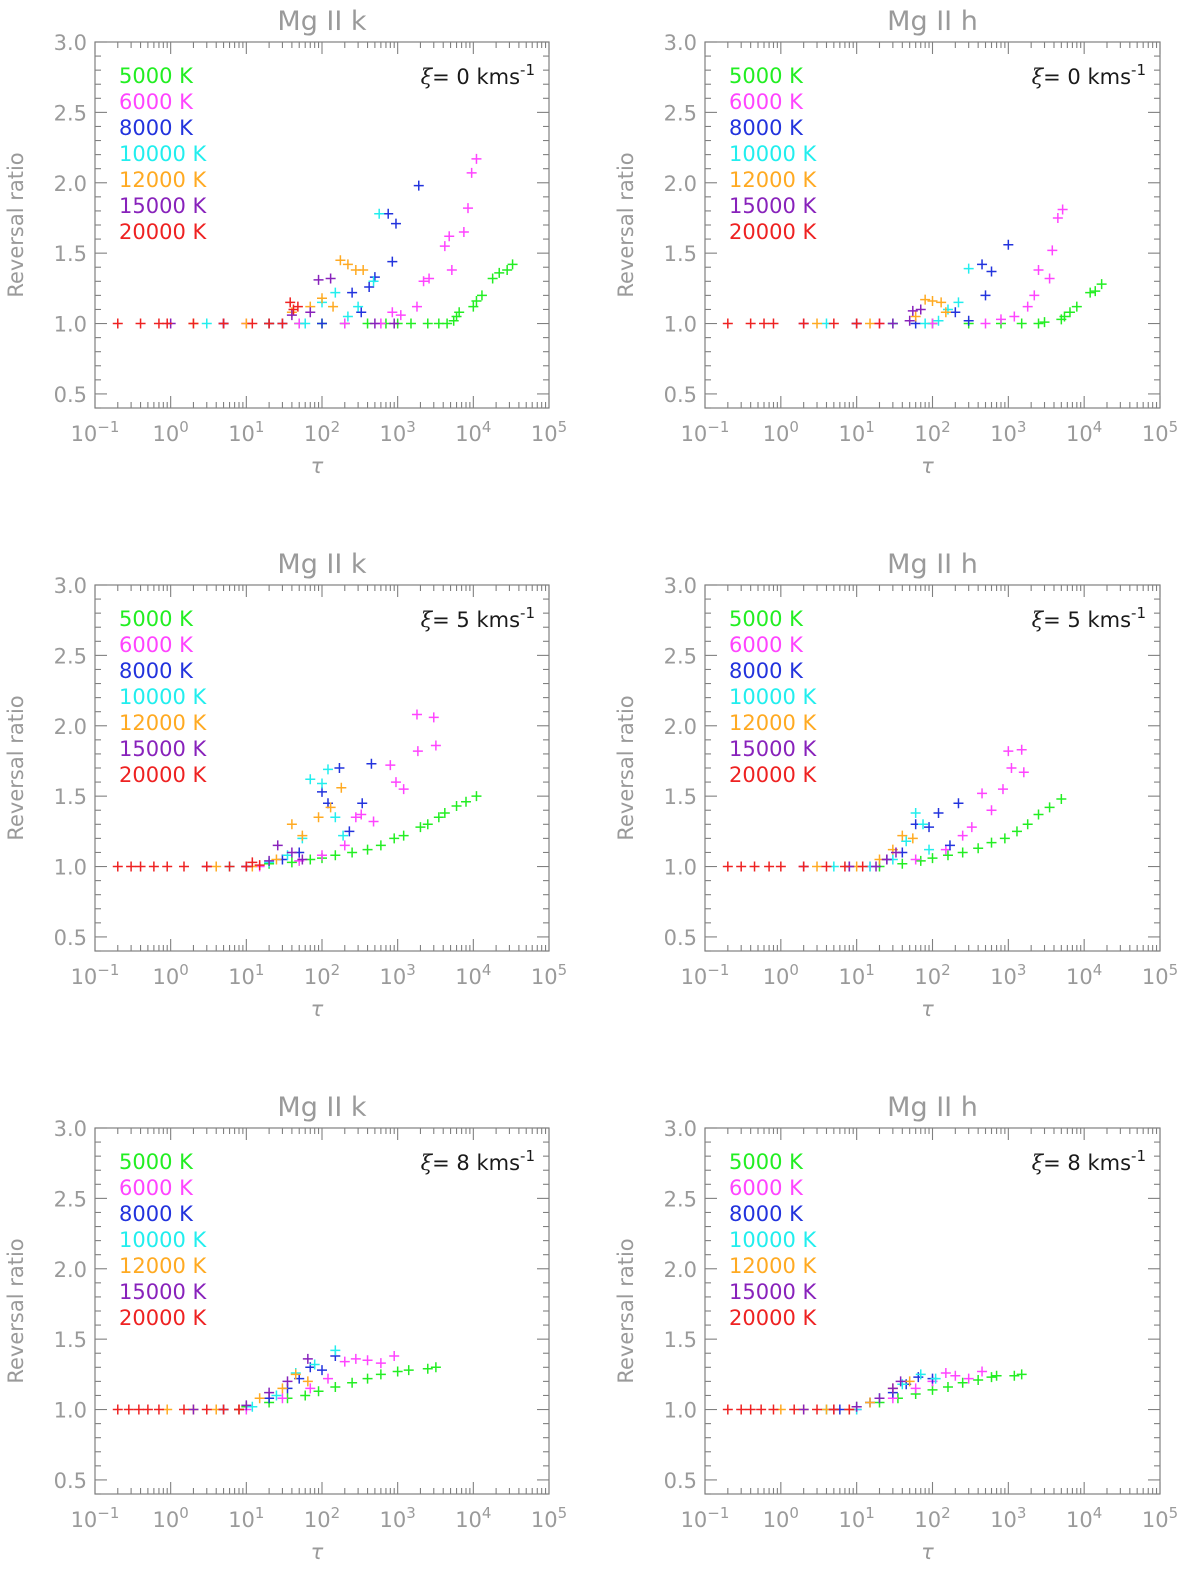 Image resolution: width=1200 pixels, height=1584 pixels. I want to click on x-tick-label: 10³, so click(1008, 1518).